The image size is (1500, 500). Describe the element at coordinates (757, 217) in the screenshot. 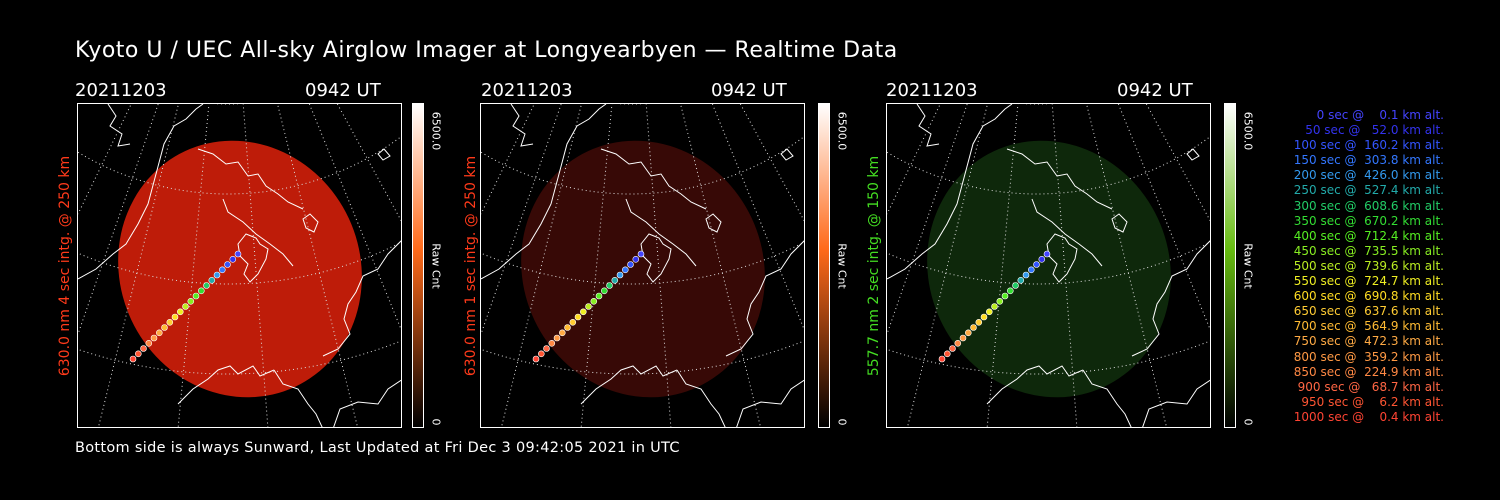

I see `meridian-line` at that location.